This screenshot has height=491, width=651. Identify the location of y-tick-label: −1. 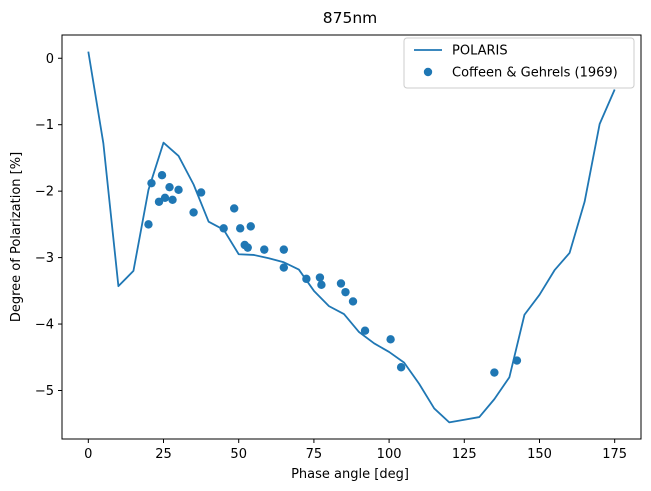
(44, 125).